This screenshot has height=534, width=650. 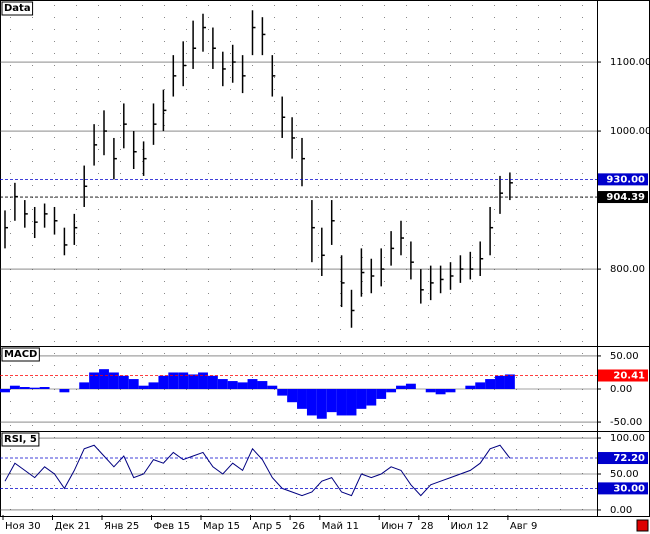 I want to click on y-tick-label: 100.00, so click(x=627, y=438).